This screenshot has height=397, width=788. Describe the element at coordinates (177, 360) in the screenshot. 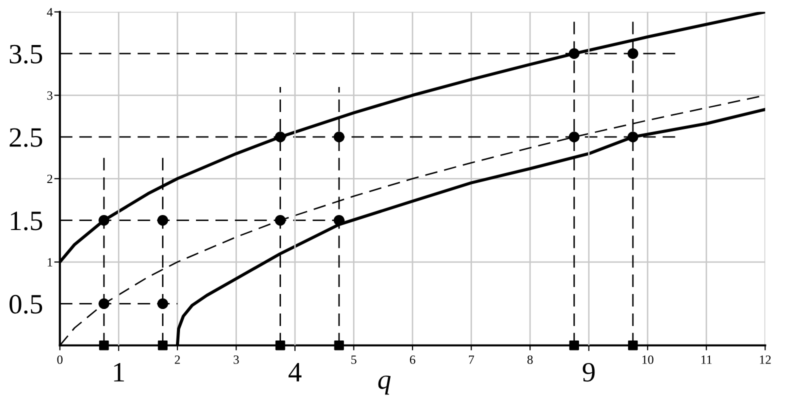

I see `x-tick-label: 2` at that location.